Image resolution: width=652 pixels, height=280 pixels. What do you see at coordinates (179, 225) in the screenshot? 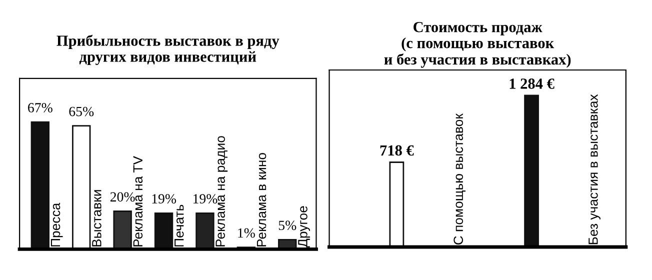
I see `x-tick-label: Печать` at bounding box center [179, 225].